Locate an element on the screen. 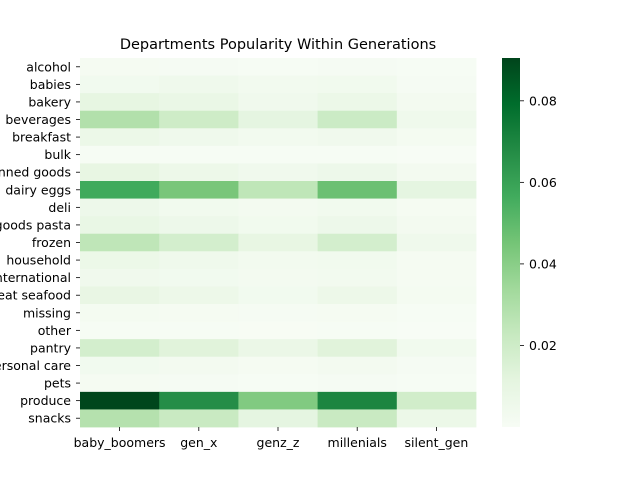  colorbar: 0.02 0.04 0.06 0.08 is located at coordinates (529, 242).